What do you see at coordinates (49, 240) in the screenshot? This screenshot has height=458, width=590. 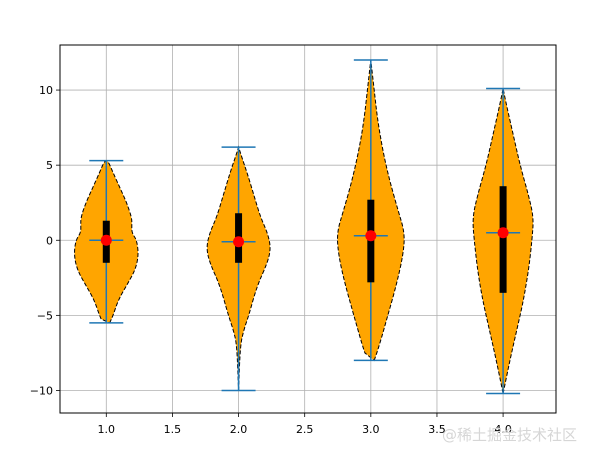 I see `y-tick-label: 0` at bounding box center [49, 240].